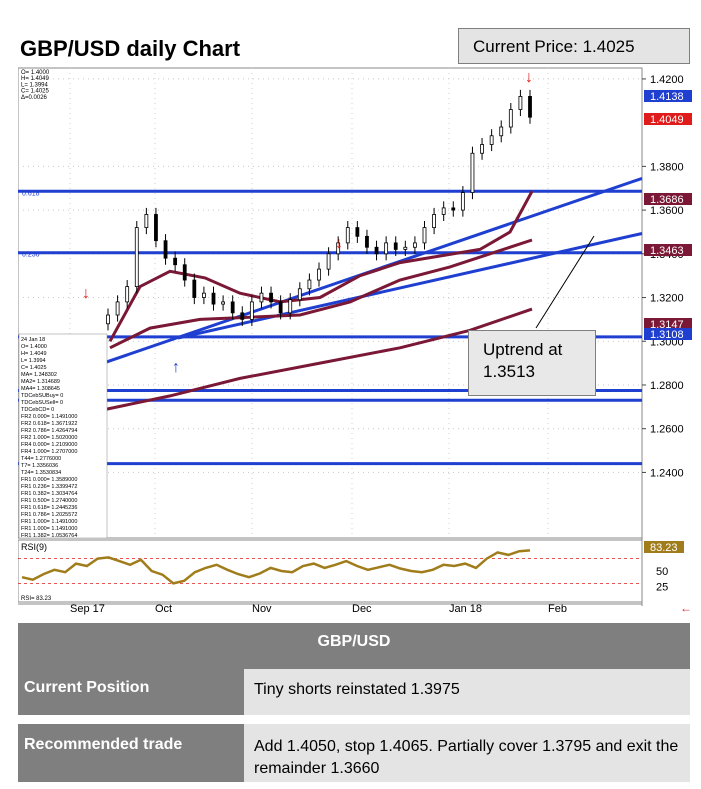 This screenshot has width=701, height=789. I want to click on rsi-tick-label: 25, so click(662, 588).